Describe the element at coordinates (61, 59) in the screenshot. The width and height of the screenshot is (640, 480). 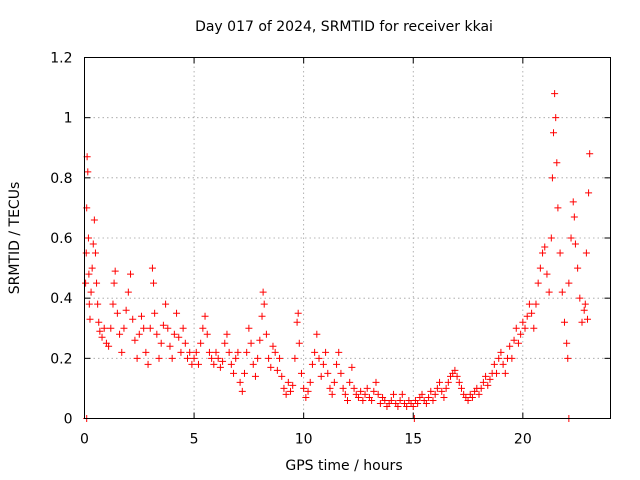
I see `y-tick-label: 1.2` at that location.